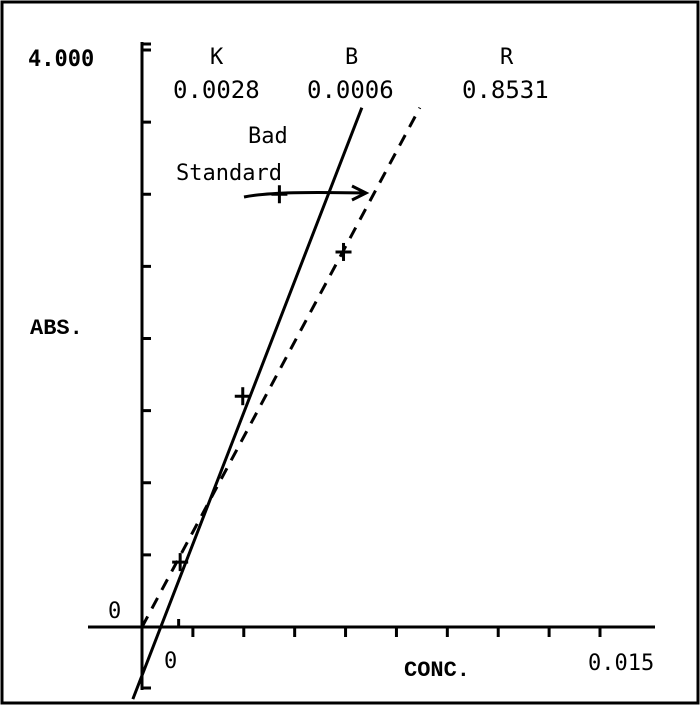  I want to click on stat-value-k: 0.0028, so click(216, 90).